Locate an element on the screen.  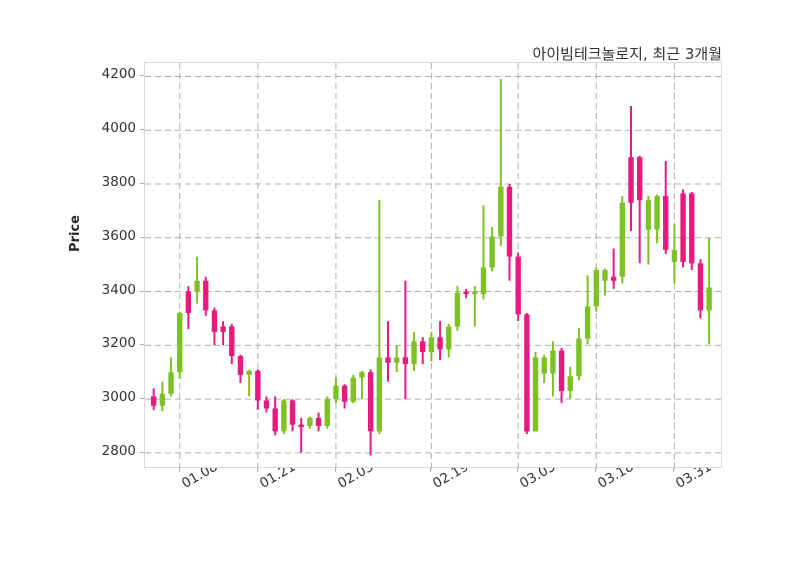
y-tick-label: 3800 is located at coordinates (118, 181).